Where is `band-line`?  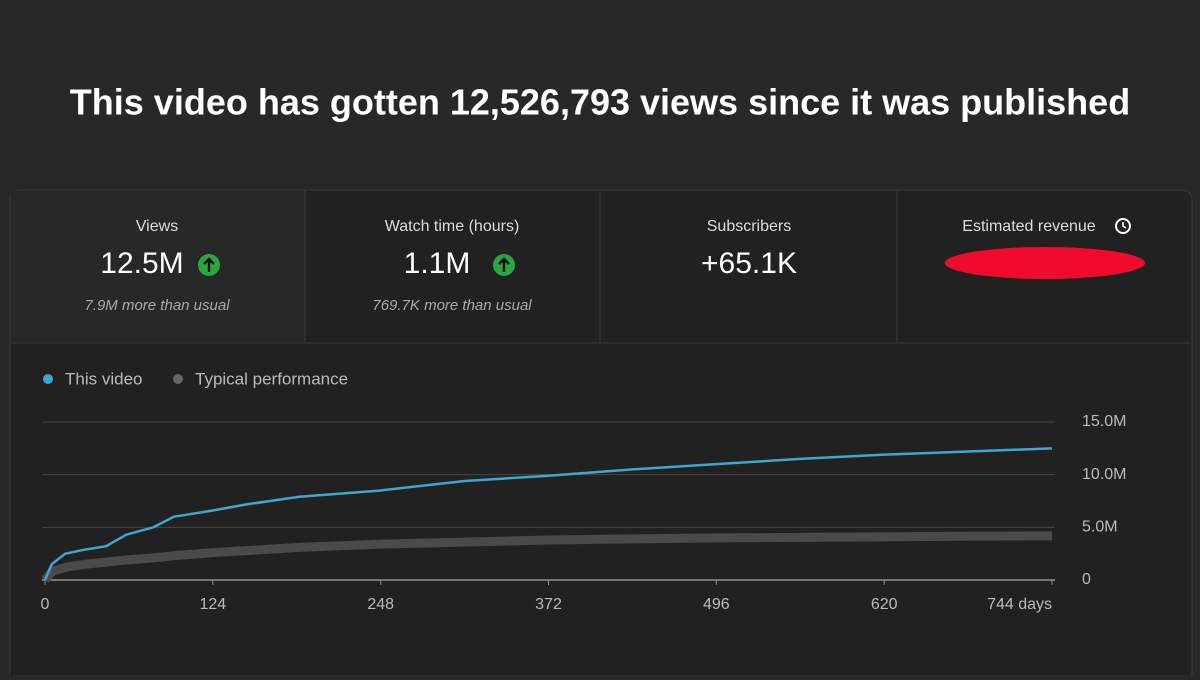 band-line is located at coordinates (547, 557).